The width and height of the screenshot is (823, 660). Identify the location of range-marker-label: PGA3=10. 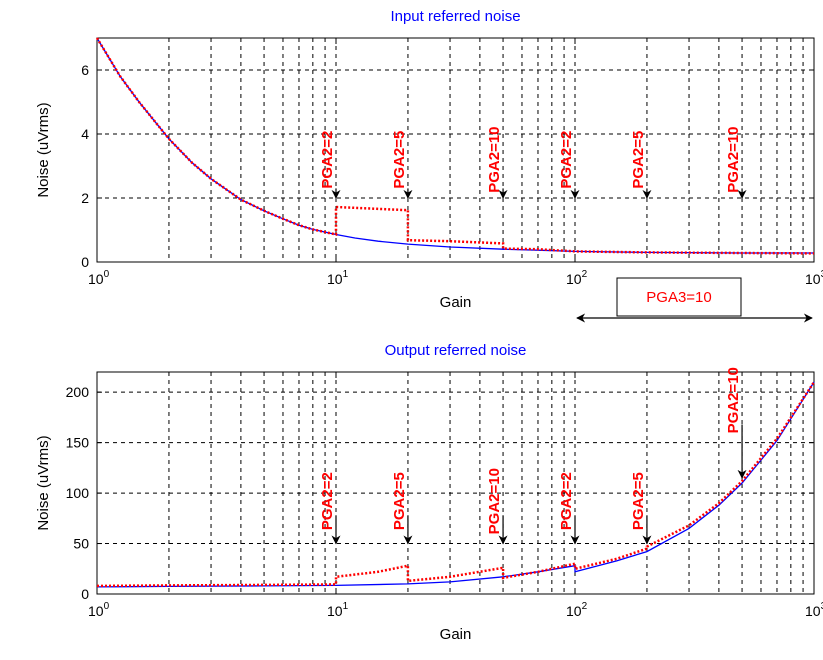
(678, 297).